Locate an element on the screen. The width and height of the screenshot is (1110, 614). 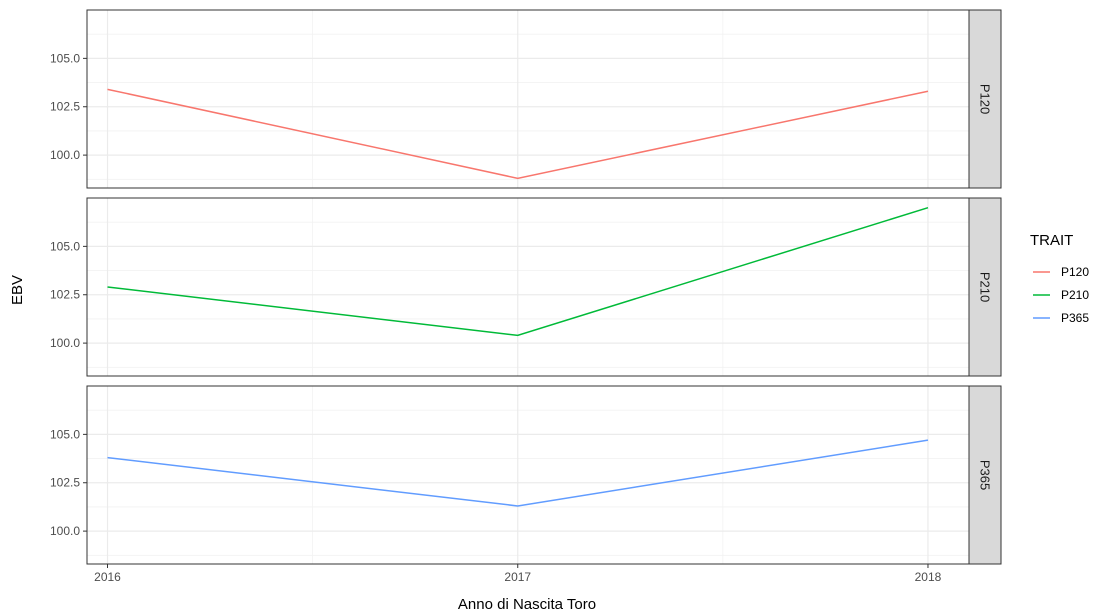
facet-strip-label: P365 is located at coordinates (985, 475).